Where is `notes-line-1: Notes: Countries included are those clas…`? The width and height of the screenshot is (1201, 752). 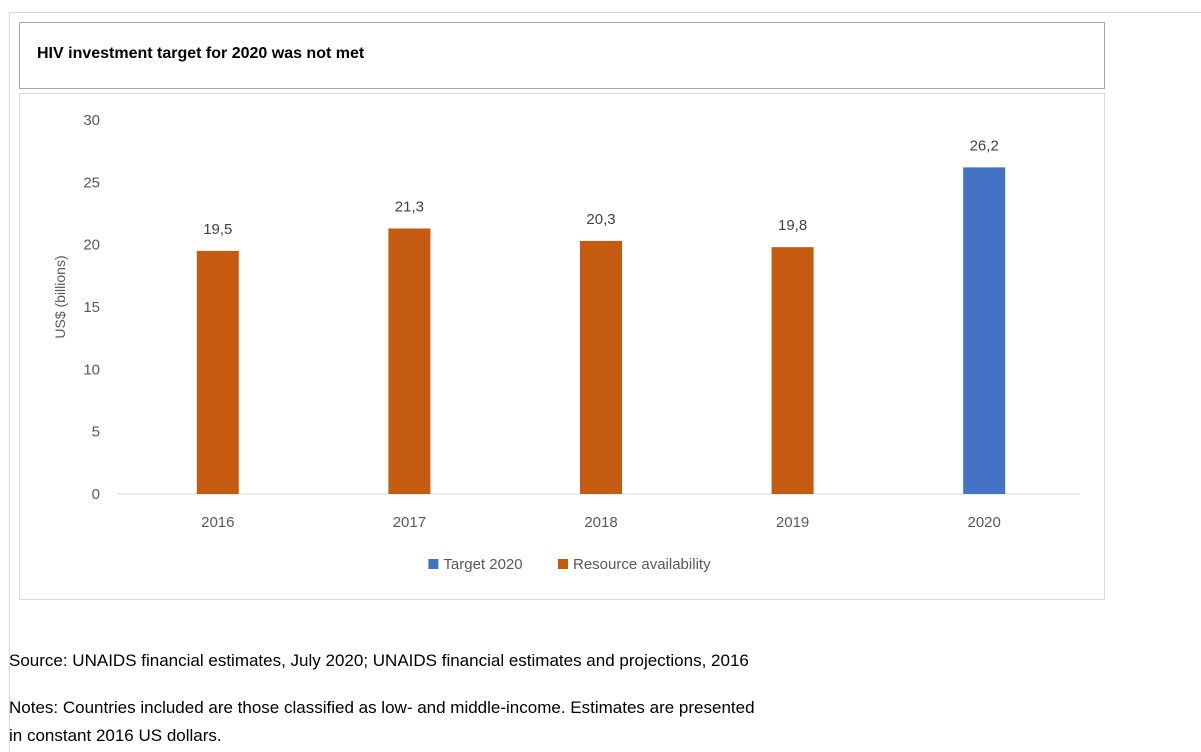 notes-line-1: Notes: Countries included are those clas… is located at coordinates (382, 707).